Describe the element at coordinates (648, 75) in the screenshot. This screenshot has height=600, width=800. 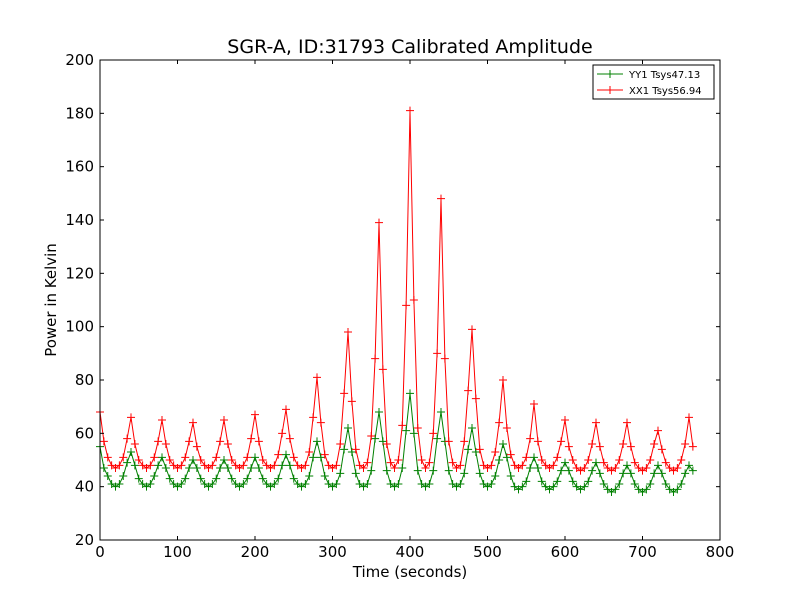
I see `legend-item-1: YY1 Tsys47.13` at that location.